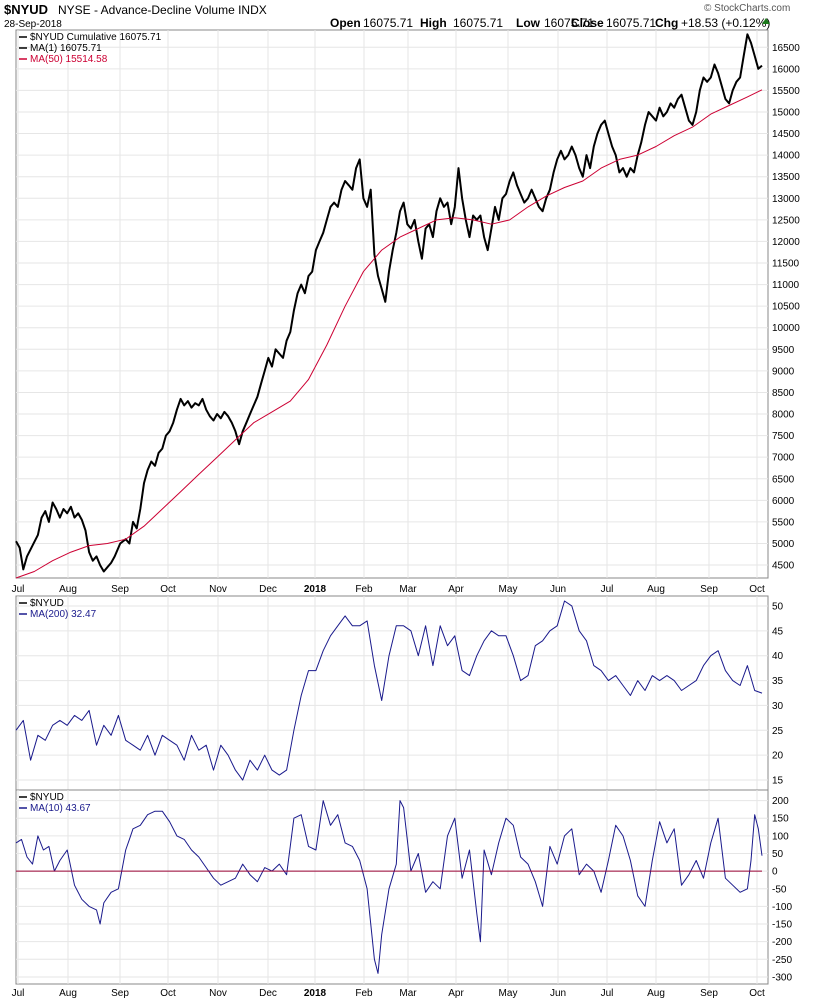  What do you see at coordinates (786, 264) in the screenshot?
I see `y-tick-label: 11500` at bounding box center [786, 264].